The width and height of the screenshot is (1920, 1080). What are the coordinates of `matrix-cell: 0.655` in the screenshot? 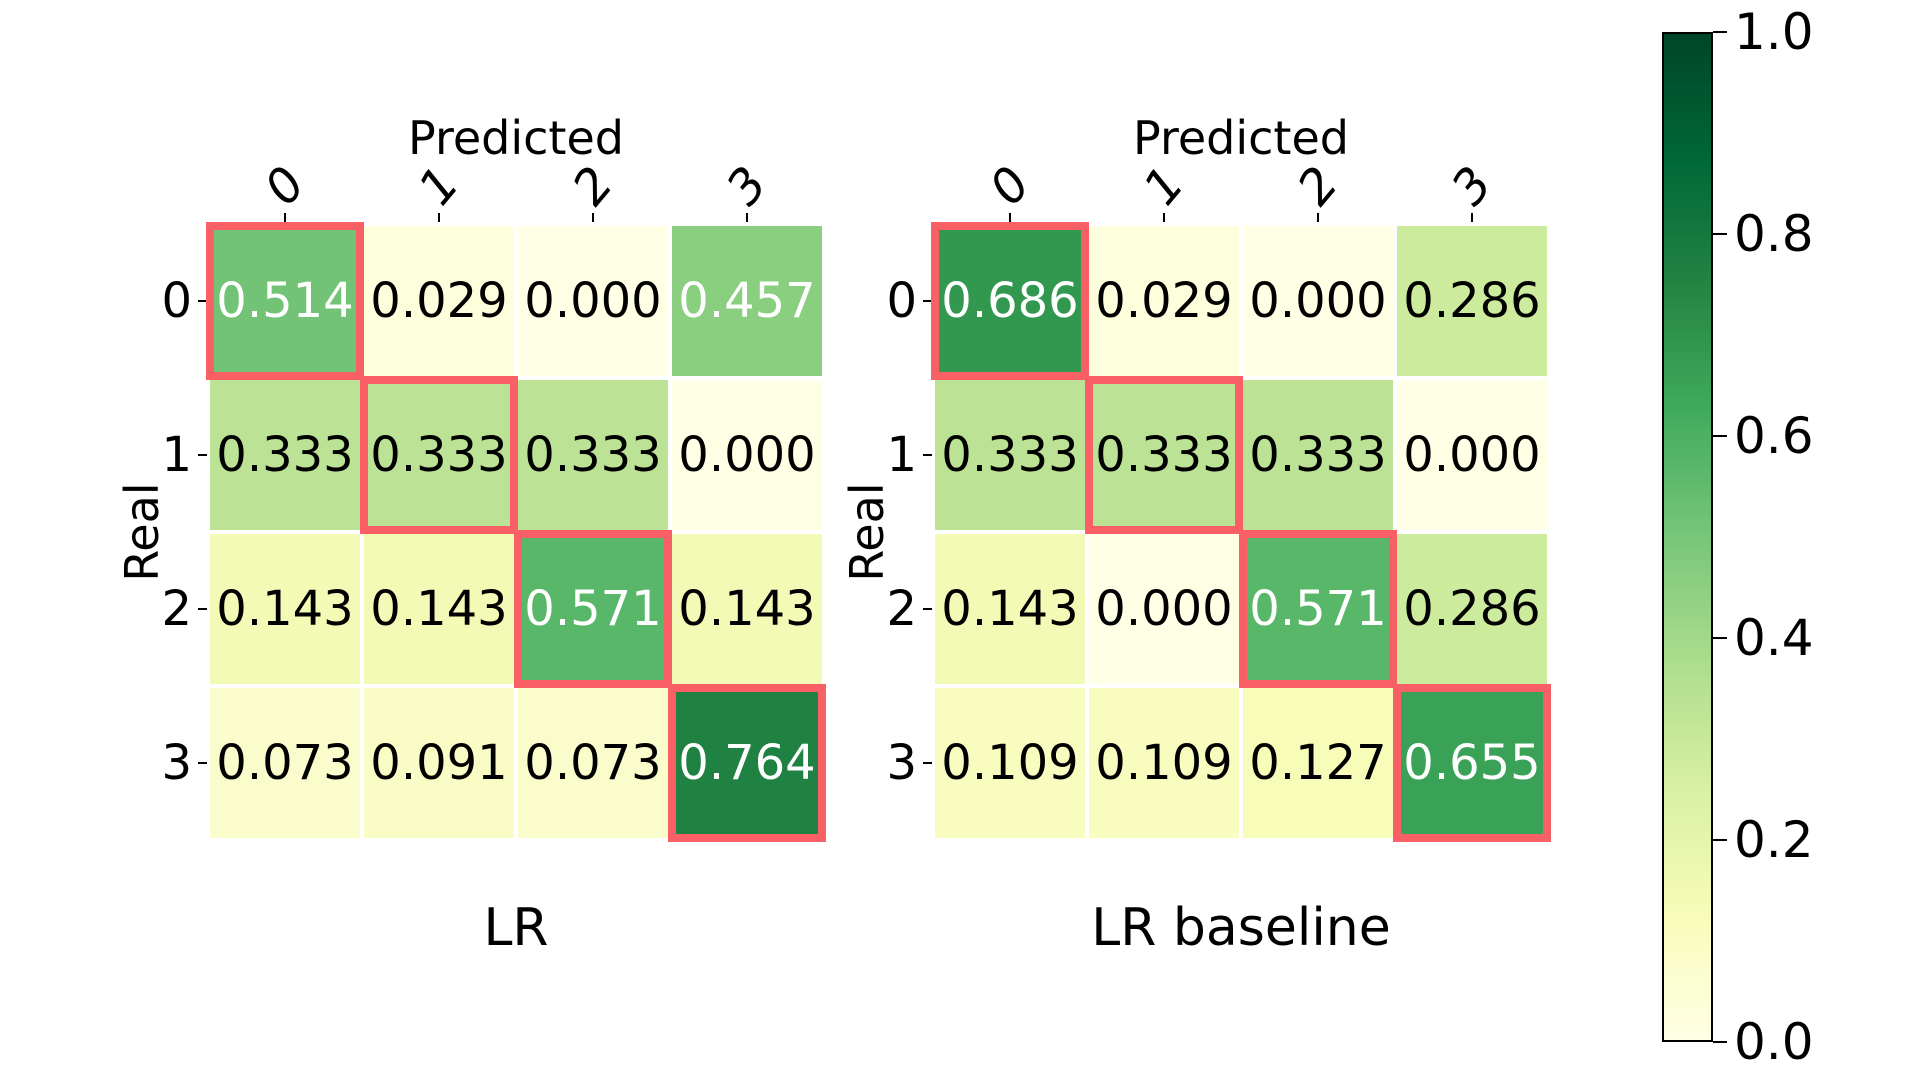 It's located at (1472, 763).